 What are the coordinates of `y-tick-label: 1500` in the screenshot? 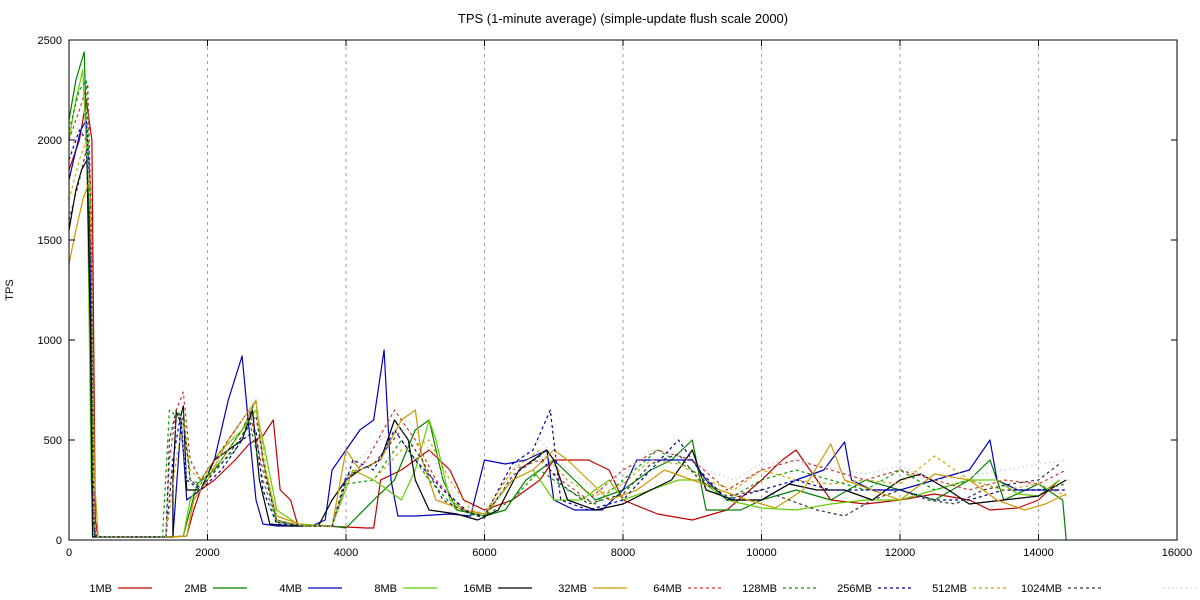 It's located at (50, 241).